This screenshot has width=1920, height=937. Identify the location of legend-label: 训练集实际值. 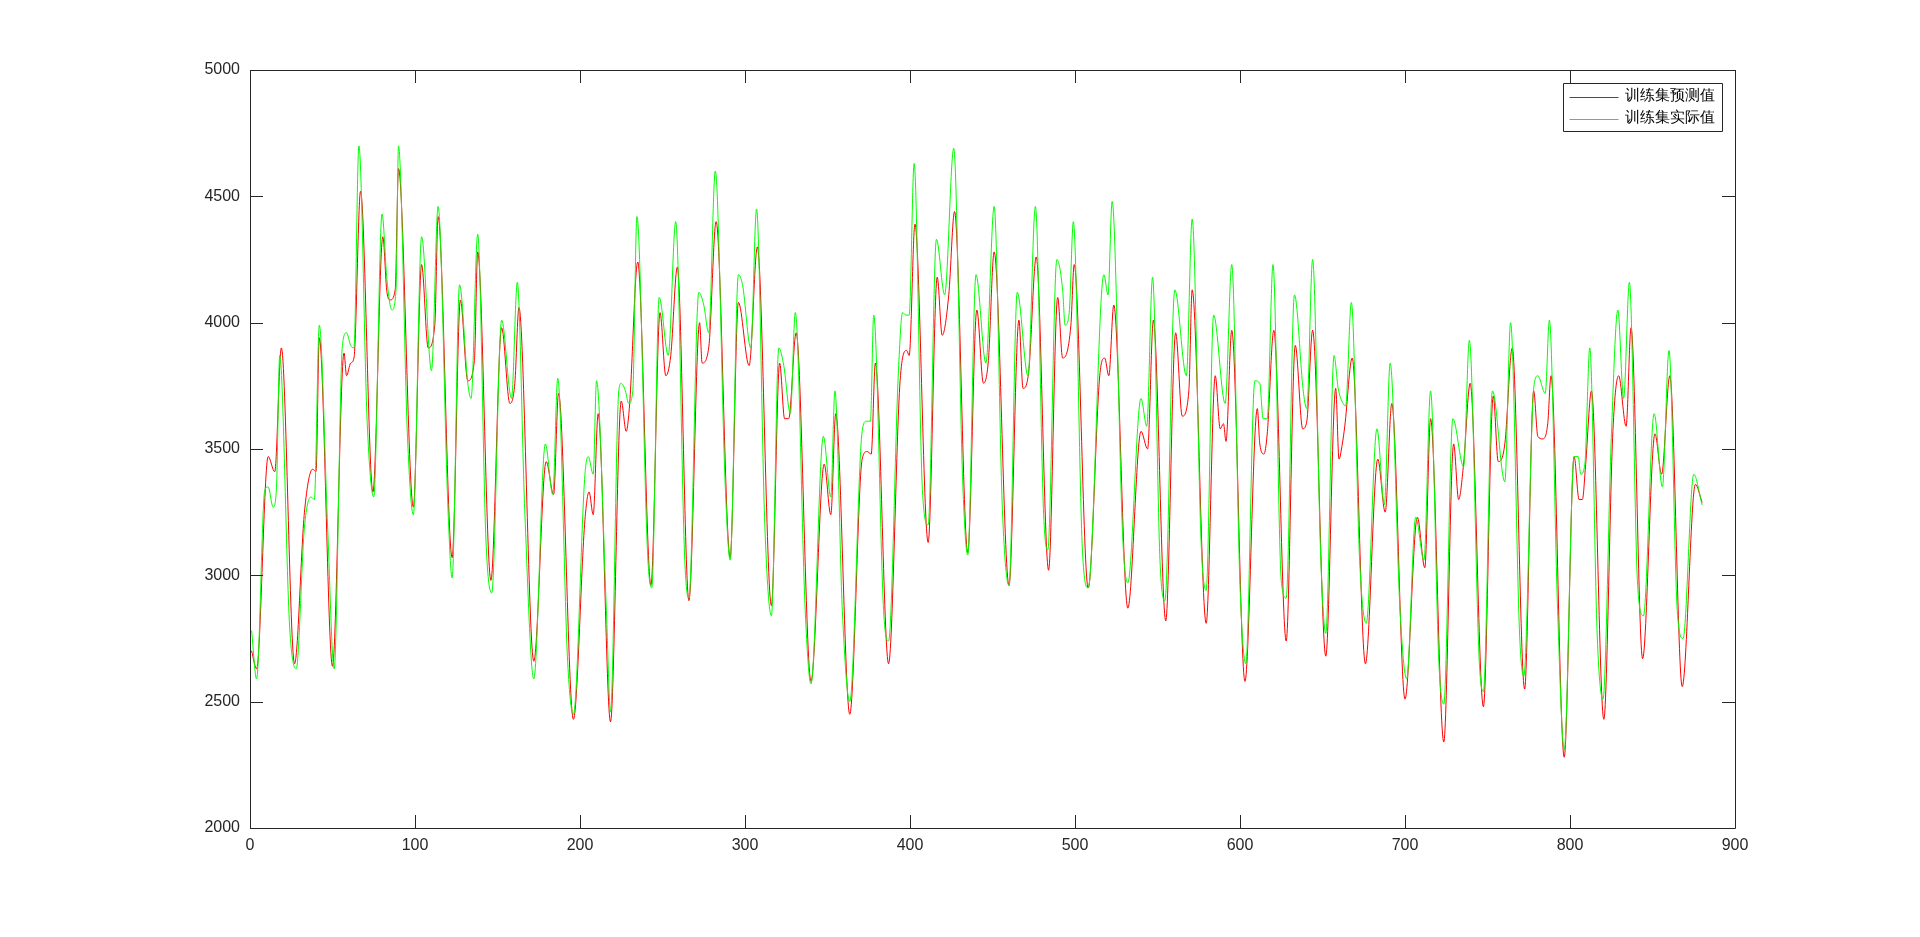
(1669, 117).